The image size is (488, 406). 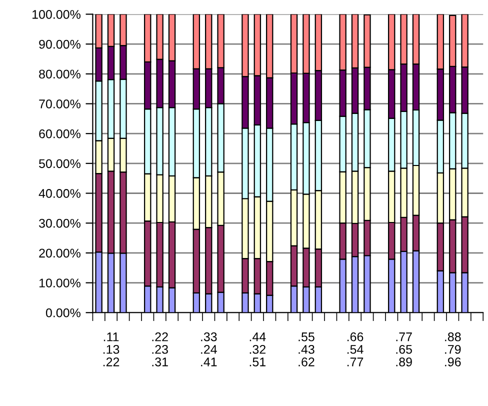 I want to click on y-tick-label: 80.00%, so click(x=59, y=74).